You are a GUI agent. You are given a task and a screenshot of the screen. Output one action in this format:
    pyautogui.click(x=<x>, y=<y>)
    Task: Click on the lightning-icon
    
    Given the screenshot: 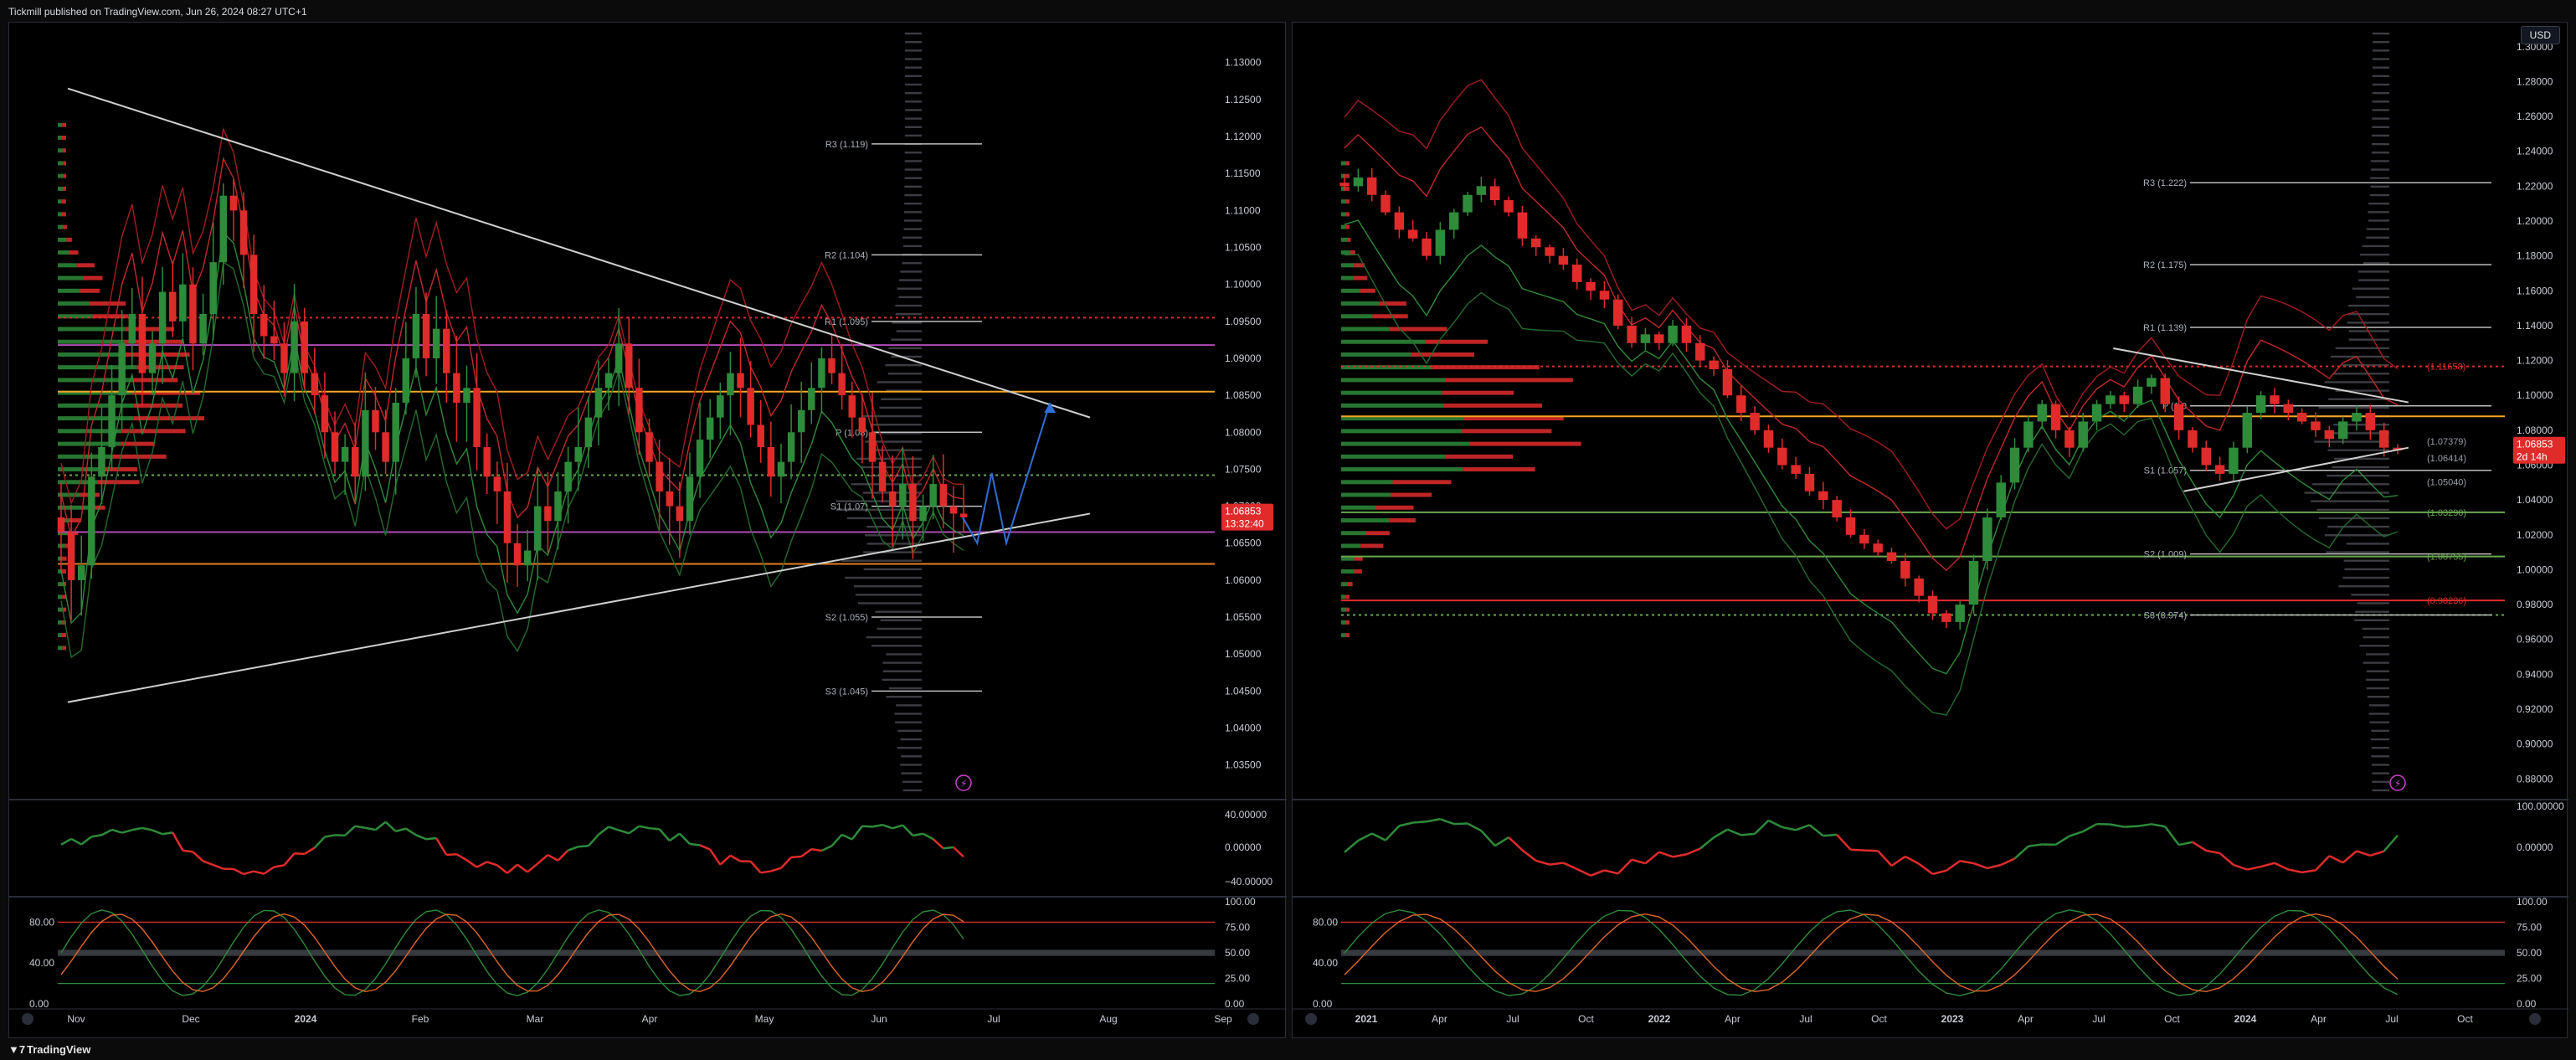 What is the action you would take?
    pyautogui.click(x=964, y=782)
    